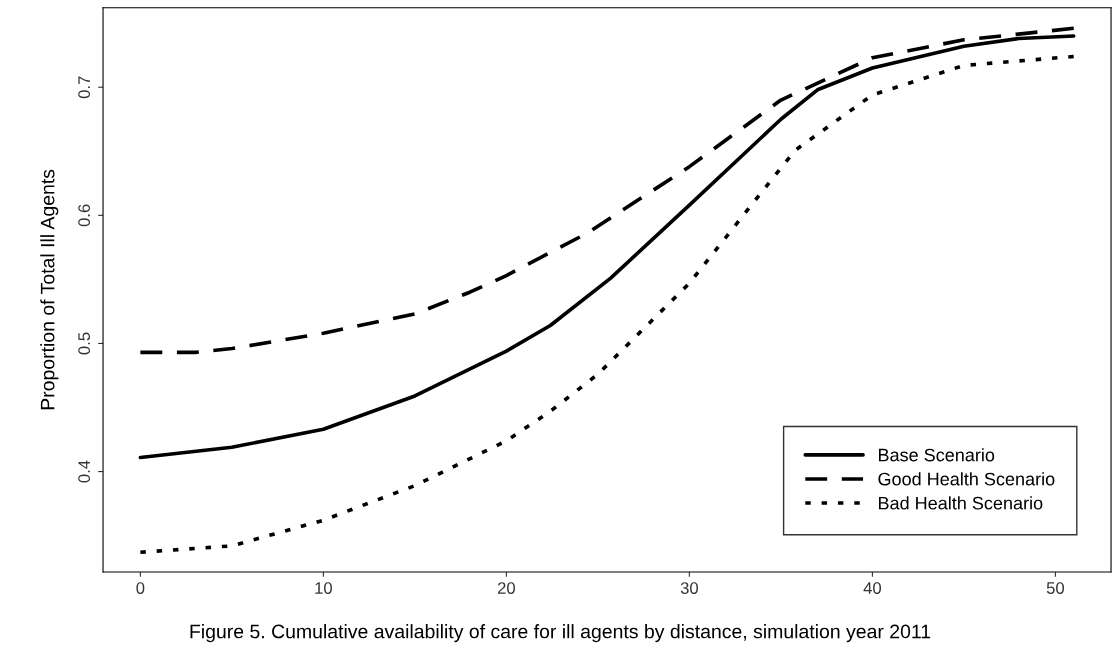 This screenshot has width=1120, height=650. I want to click on x-tick-label: 40, so click(872, 588).